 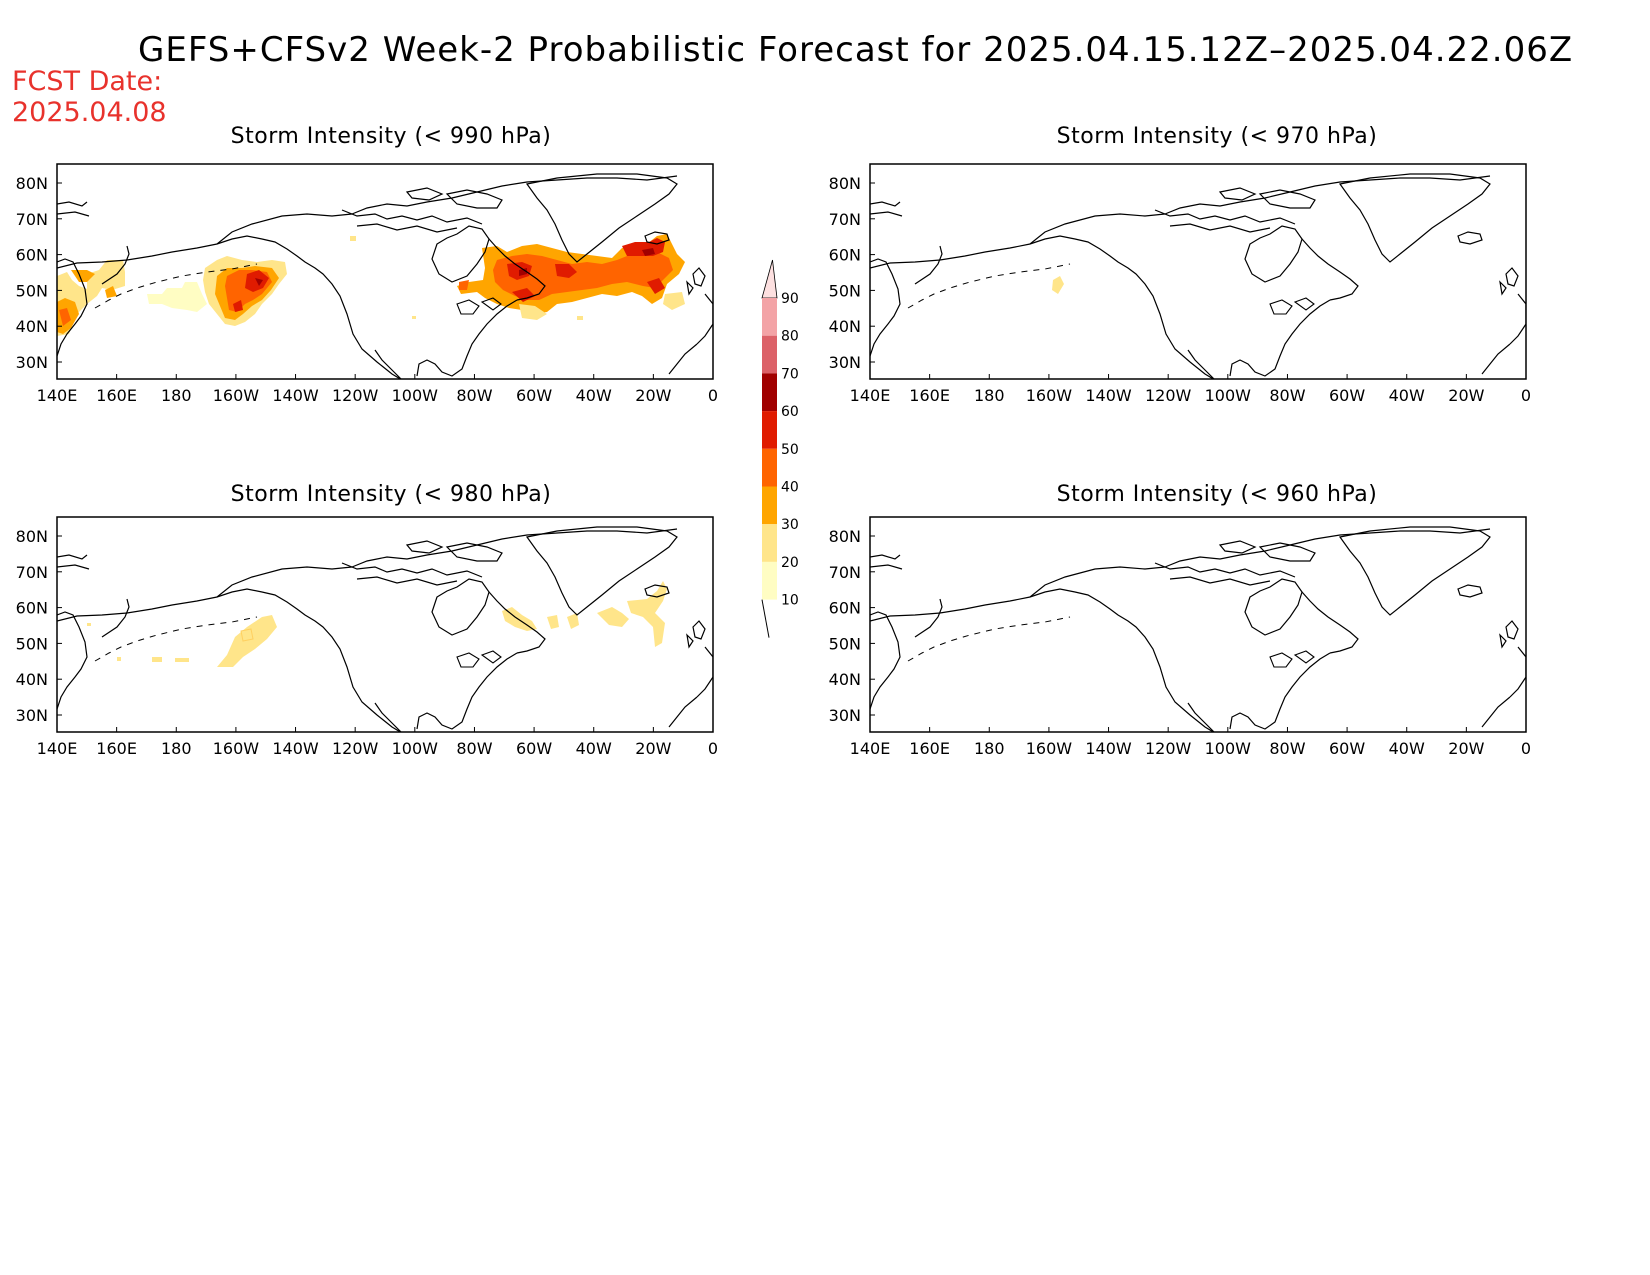 I want to click on panel-960-map, so click(x=1198, y=624).